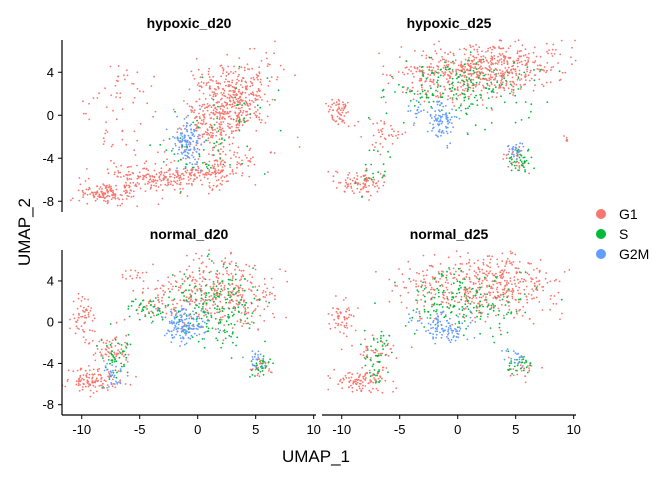 This screenshot has height=480, width=672. What do you see at coordinates (400, 429) in the screenshot?
I see `x-tick-label: -5` at bounding box center [400, 429].